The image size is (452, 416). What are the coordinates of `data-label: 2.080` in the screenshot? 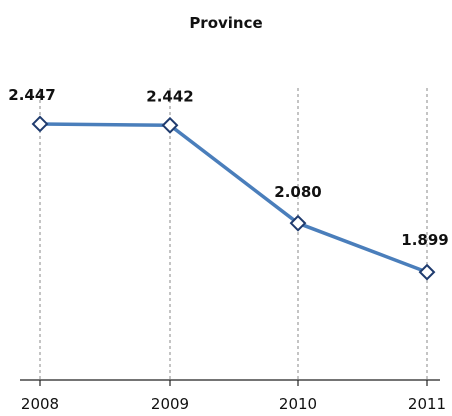 It's located at (297, 192).